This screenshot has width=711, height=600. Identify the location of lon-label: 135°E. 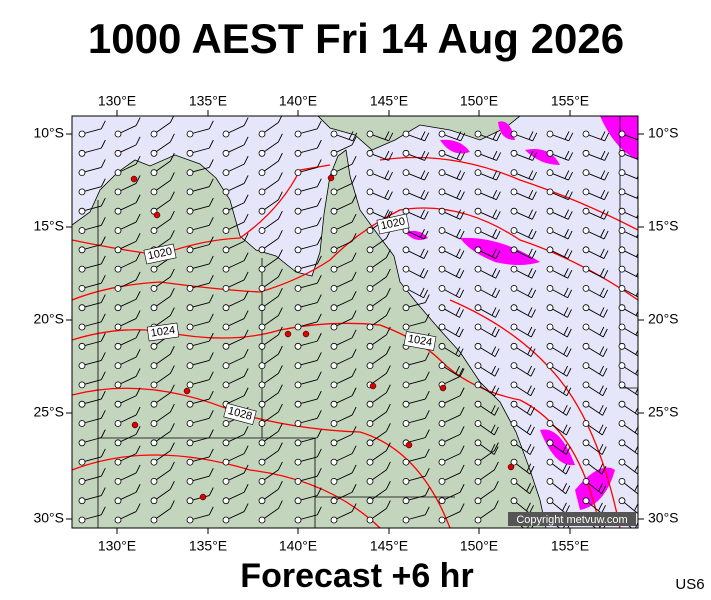
(208, 546).